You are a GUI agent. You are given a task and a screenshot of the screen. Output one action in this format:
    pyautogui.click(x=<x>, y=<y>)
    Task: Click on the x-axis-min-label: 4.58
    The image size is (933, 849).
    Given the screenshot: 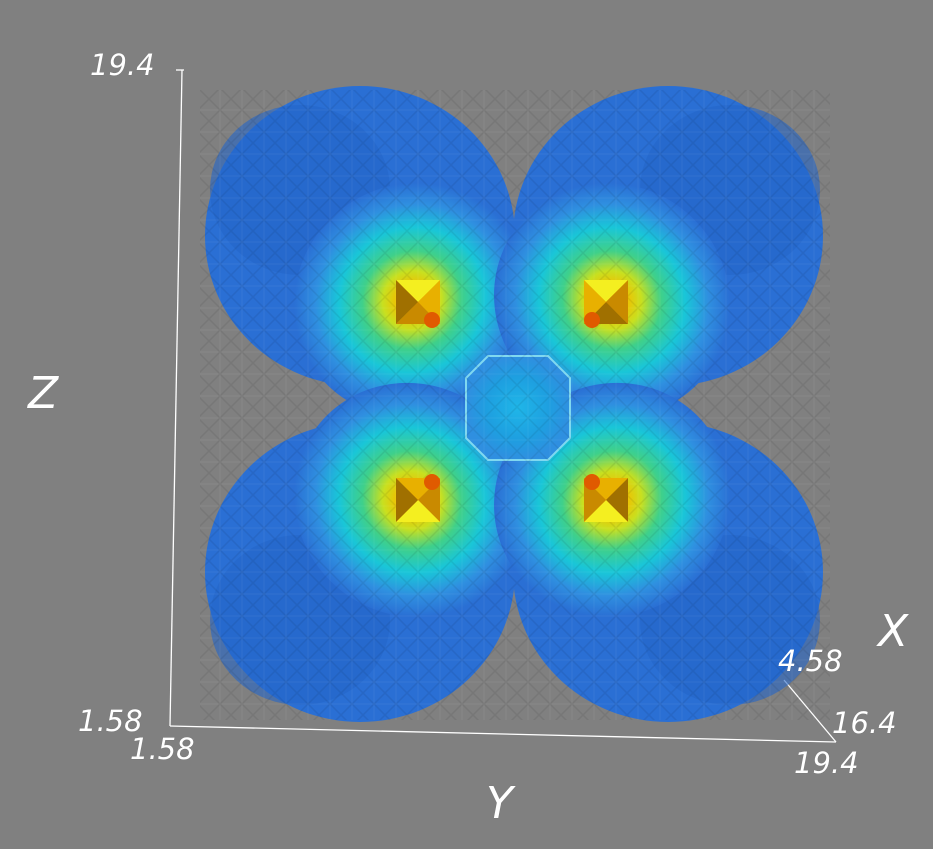 What is the action you would take?
    pyautogui.click(x=810, y=661)
    